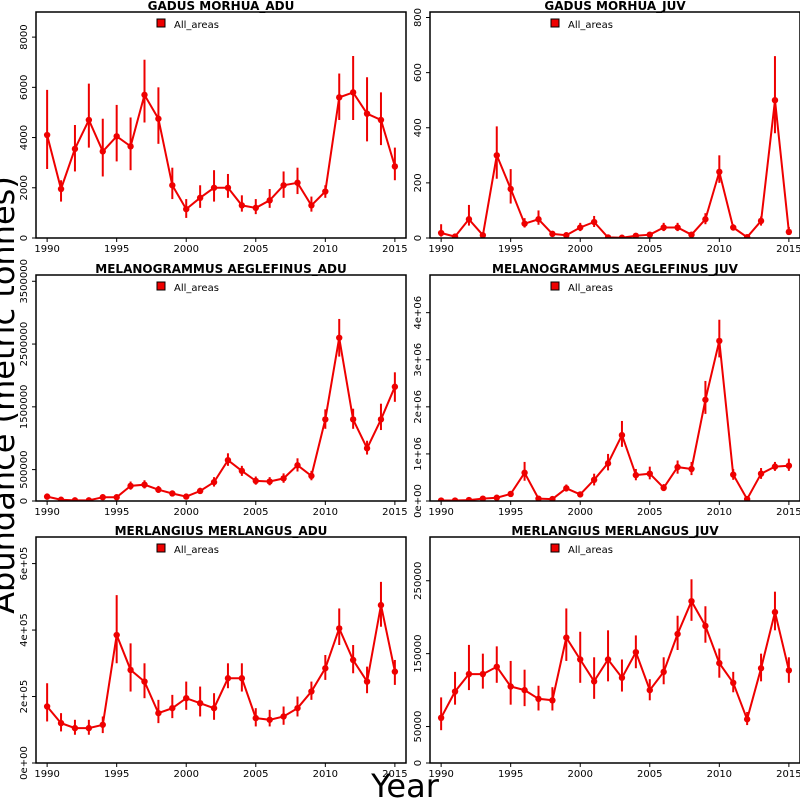  What do you see at coordinates (418, 654) in the screenshot?
I see `y-tick-label: 150000` at bounding box center [418, 654].